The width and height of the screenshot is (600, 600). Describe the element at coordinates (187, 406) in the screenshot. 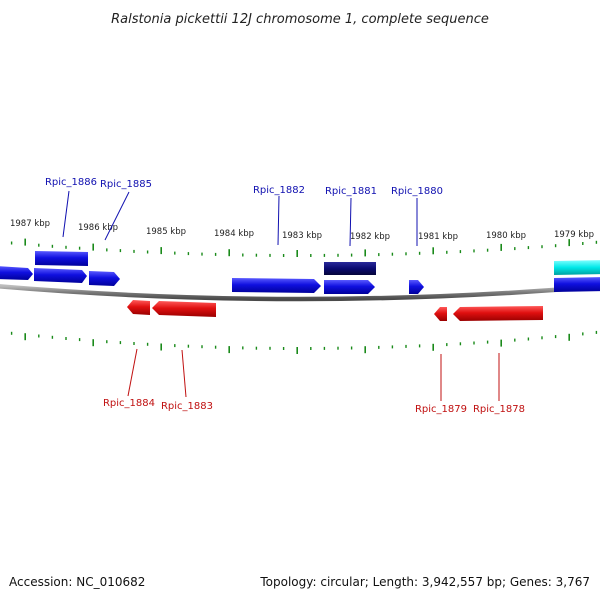

I see `label-rpic-1883: Rpic_1883` at that location.